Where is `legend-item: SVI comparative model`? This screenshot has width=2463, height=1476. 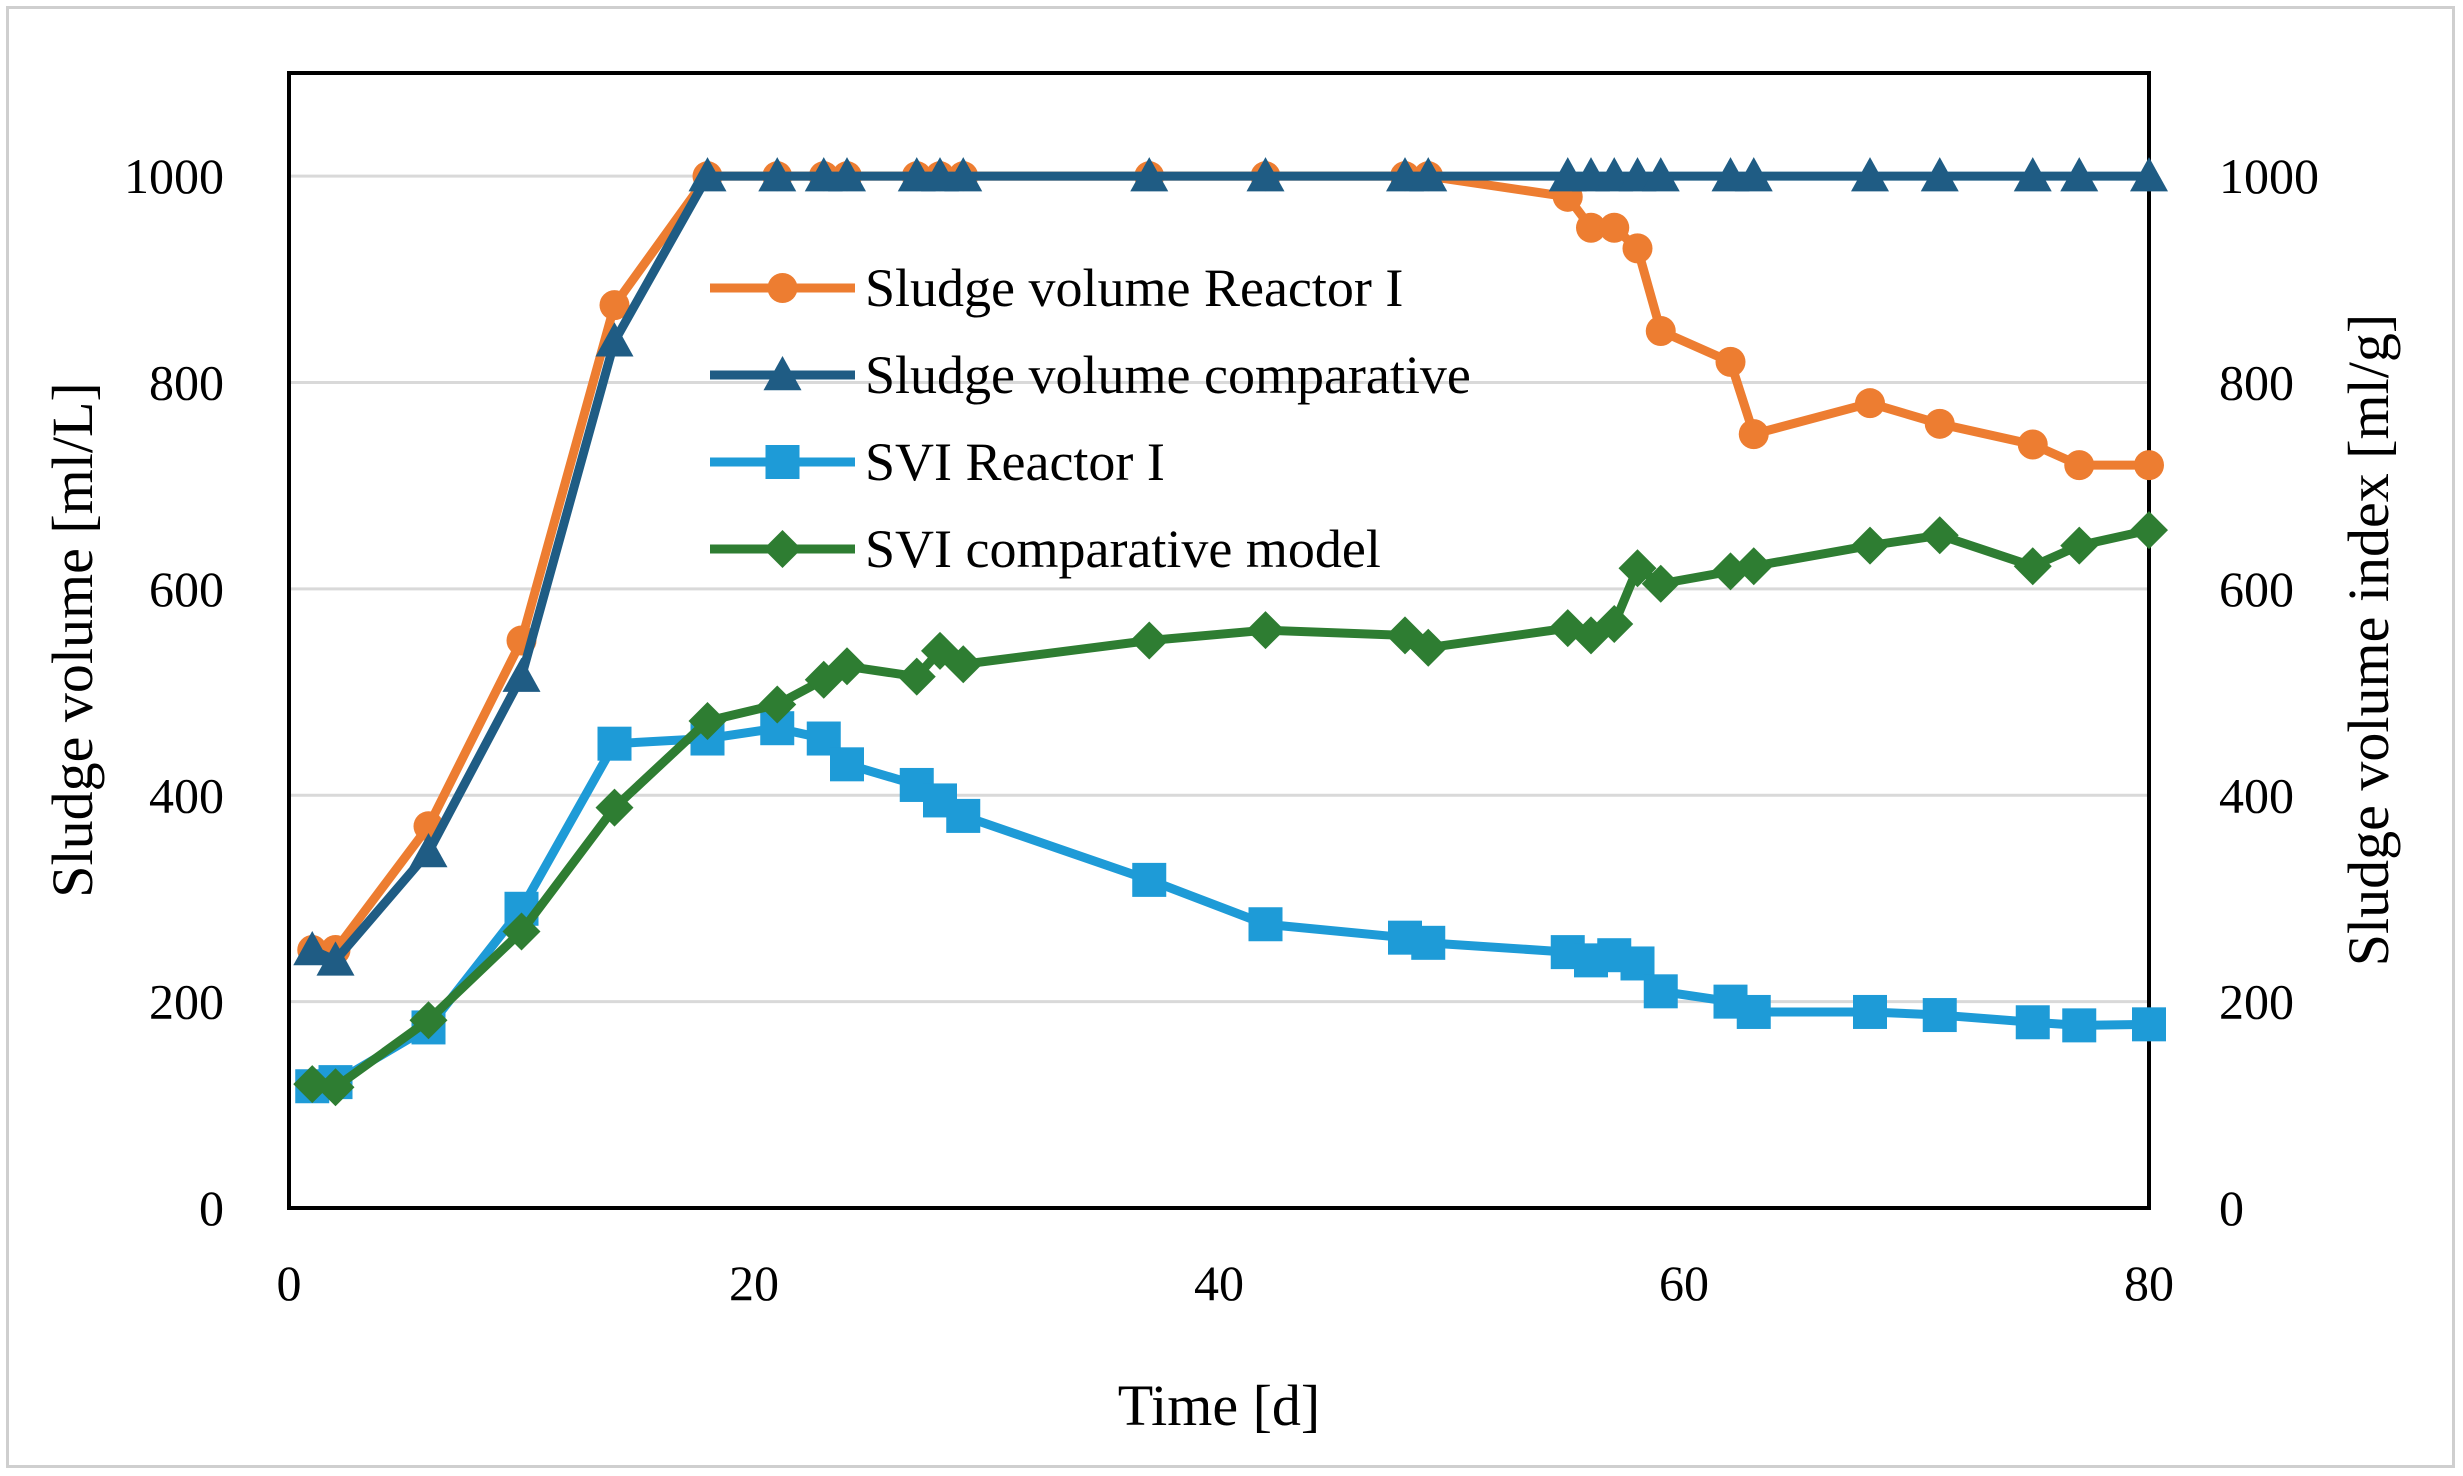
legend-item: SVI comparative model is located at coordinates (1045, 549).